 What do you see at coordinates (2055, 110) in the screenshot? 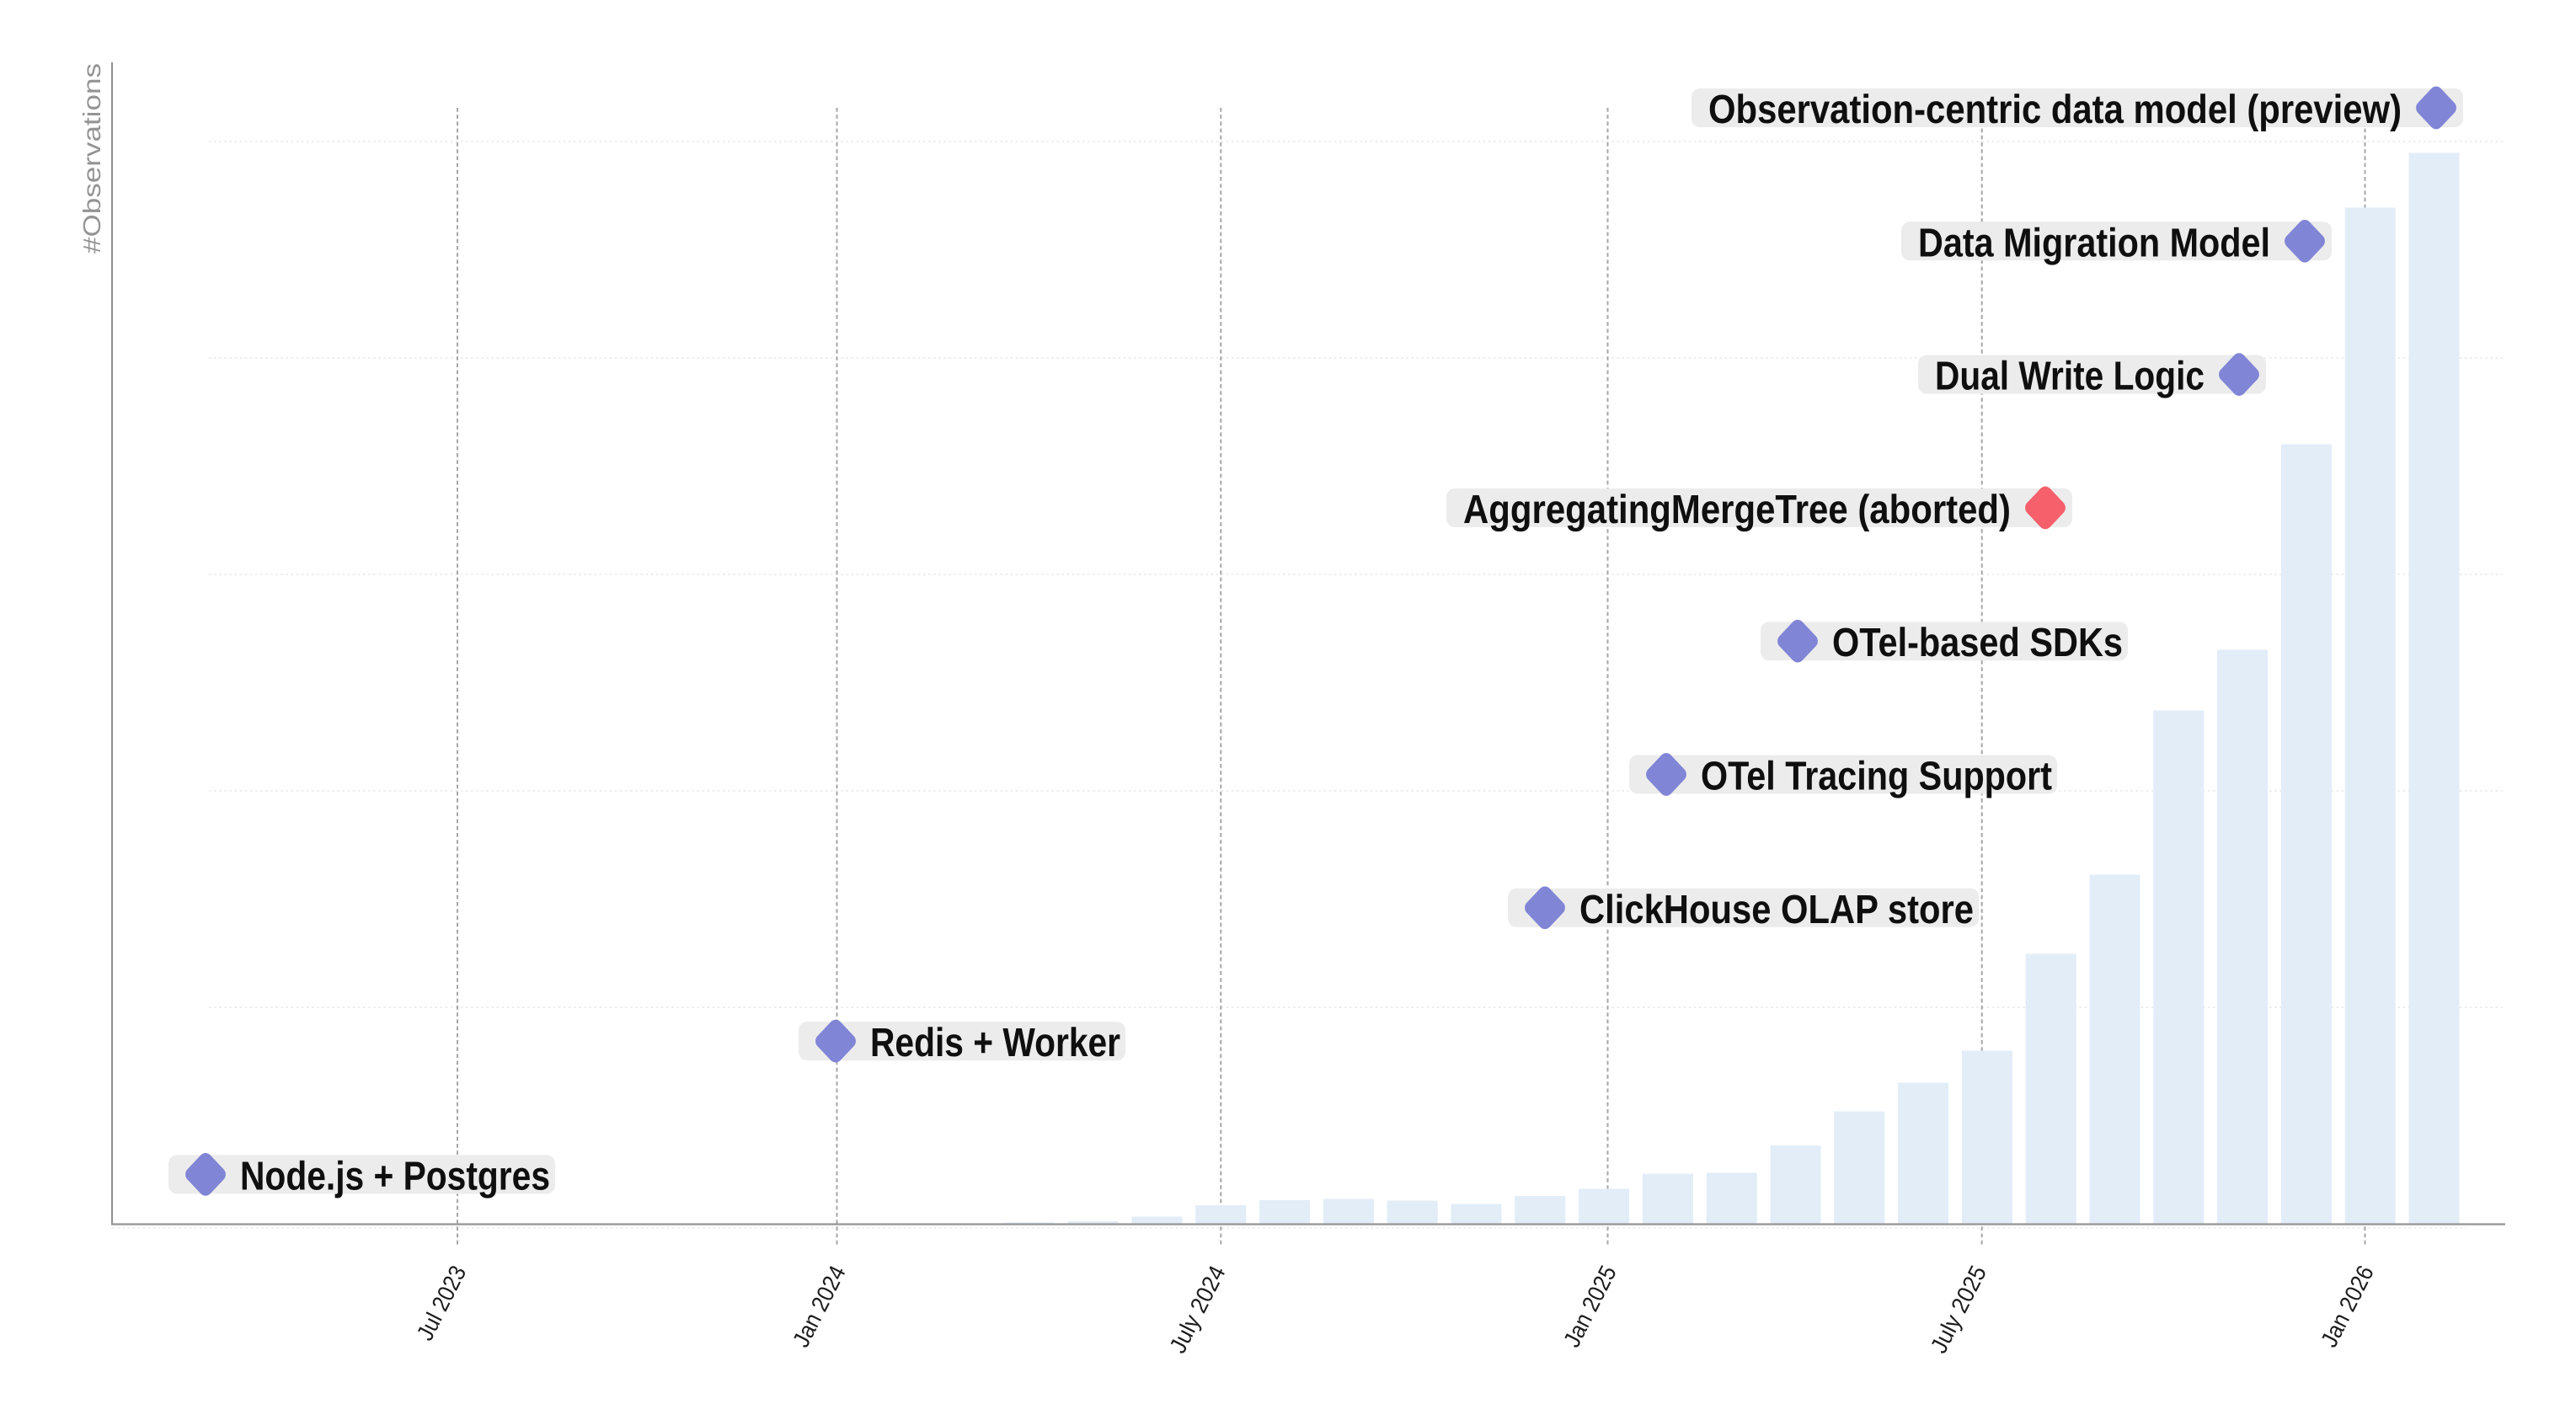
I see `svg-text:Observation-centric data model: Observation-centric data model (preview)` at bounding box center [2055, 110].